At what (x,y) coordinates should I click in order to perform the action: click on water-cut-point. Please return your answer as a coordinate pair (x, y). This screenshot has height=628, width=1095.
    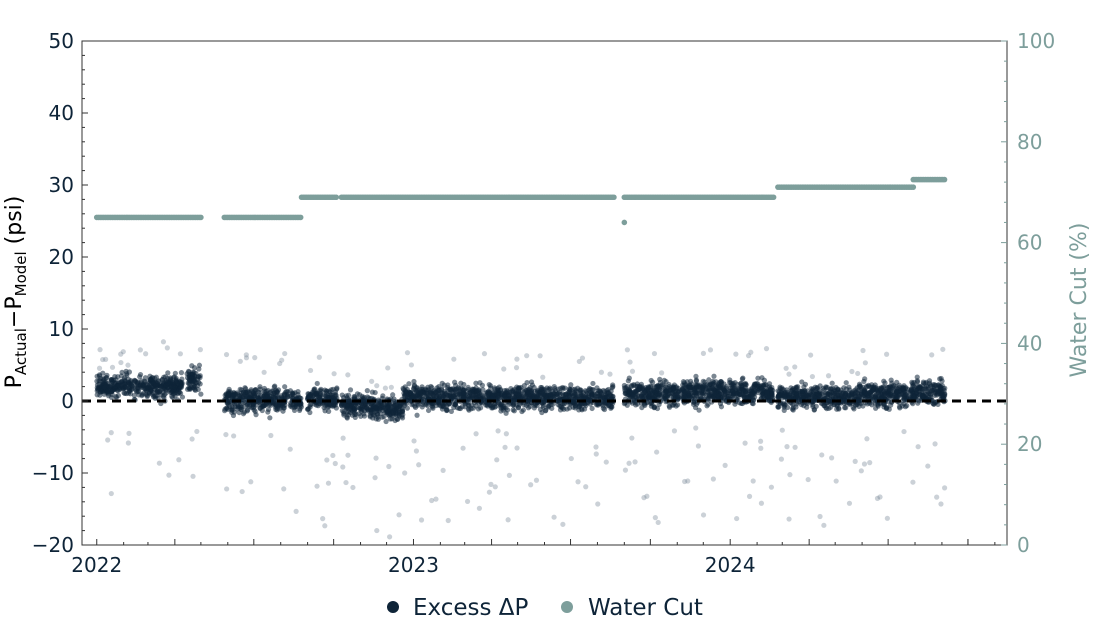
    Looking at the image, I should click on (336, 197).